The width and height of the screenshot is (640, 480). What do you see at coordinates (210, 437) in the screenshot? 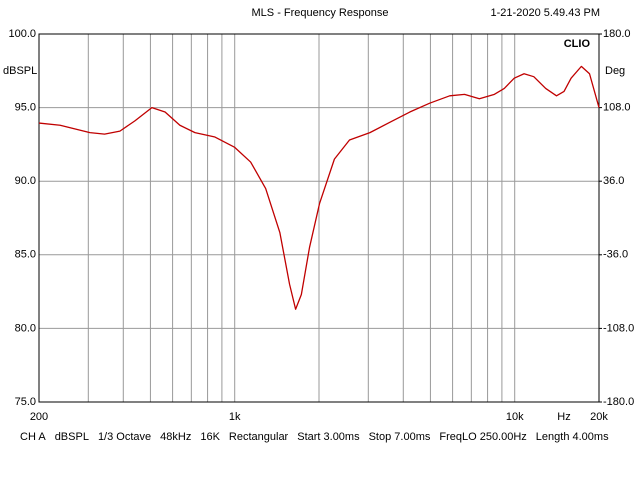
I see `footer-item: 16K` at bounding box center [210, 437].